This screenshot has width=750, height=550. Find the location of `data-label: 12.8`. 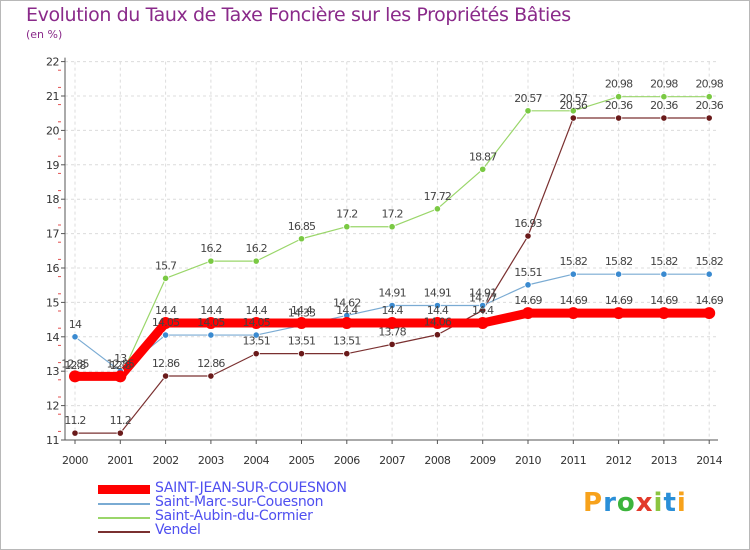

data-label: 12.8 is located at coordinates (75, 365).